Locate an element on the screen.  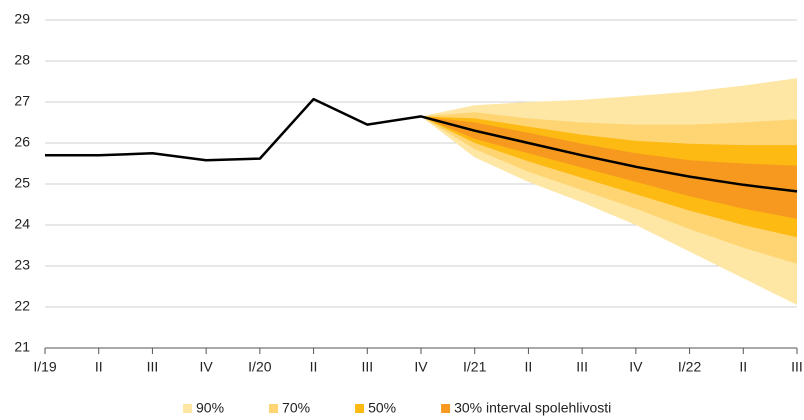
y-tick-label: 28 is located at coordinates (22, 60).